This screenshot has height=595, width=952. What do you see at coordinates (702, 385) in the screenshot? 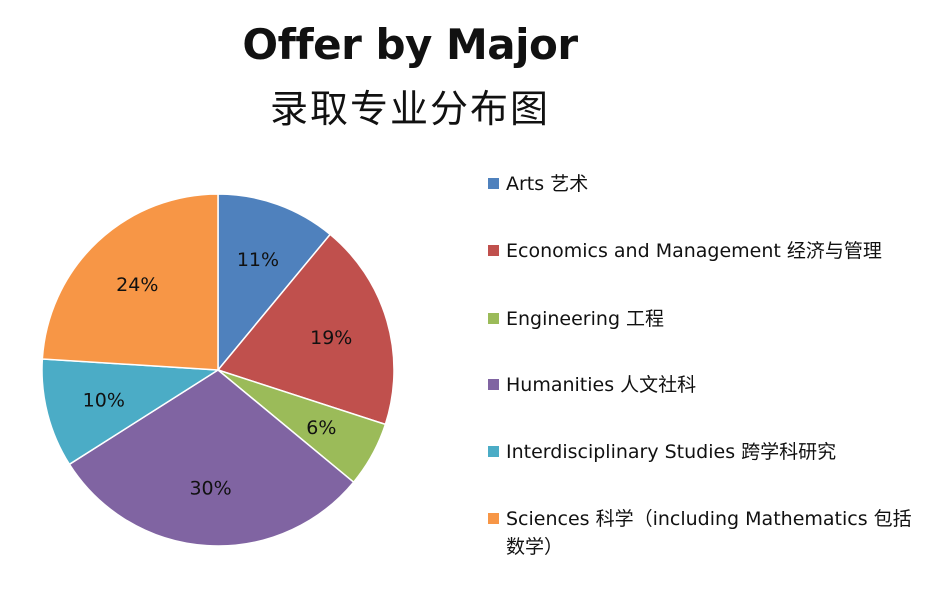
I see `legend-item-humanities: Humanities 人文社科` at bounding box center [702, 385].